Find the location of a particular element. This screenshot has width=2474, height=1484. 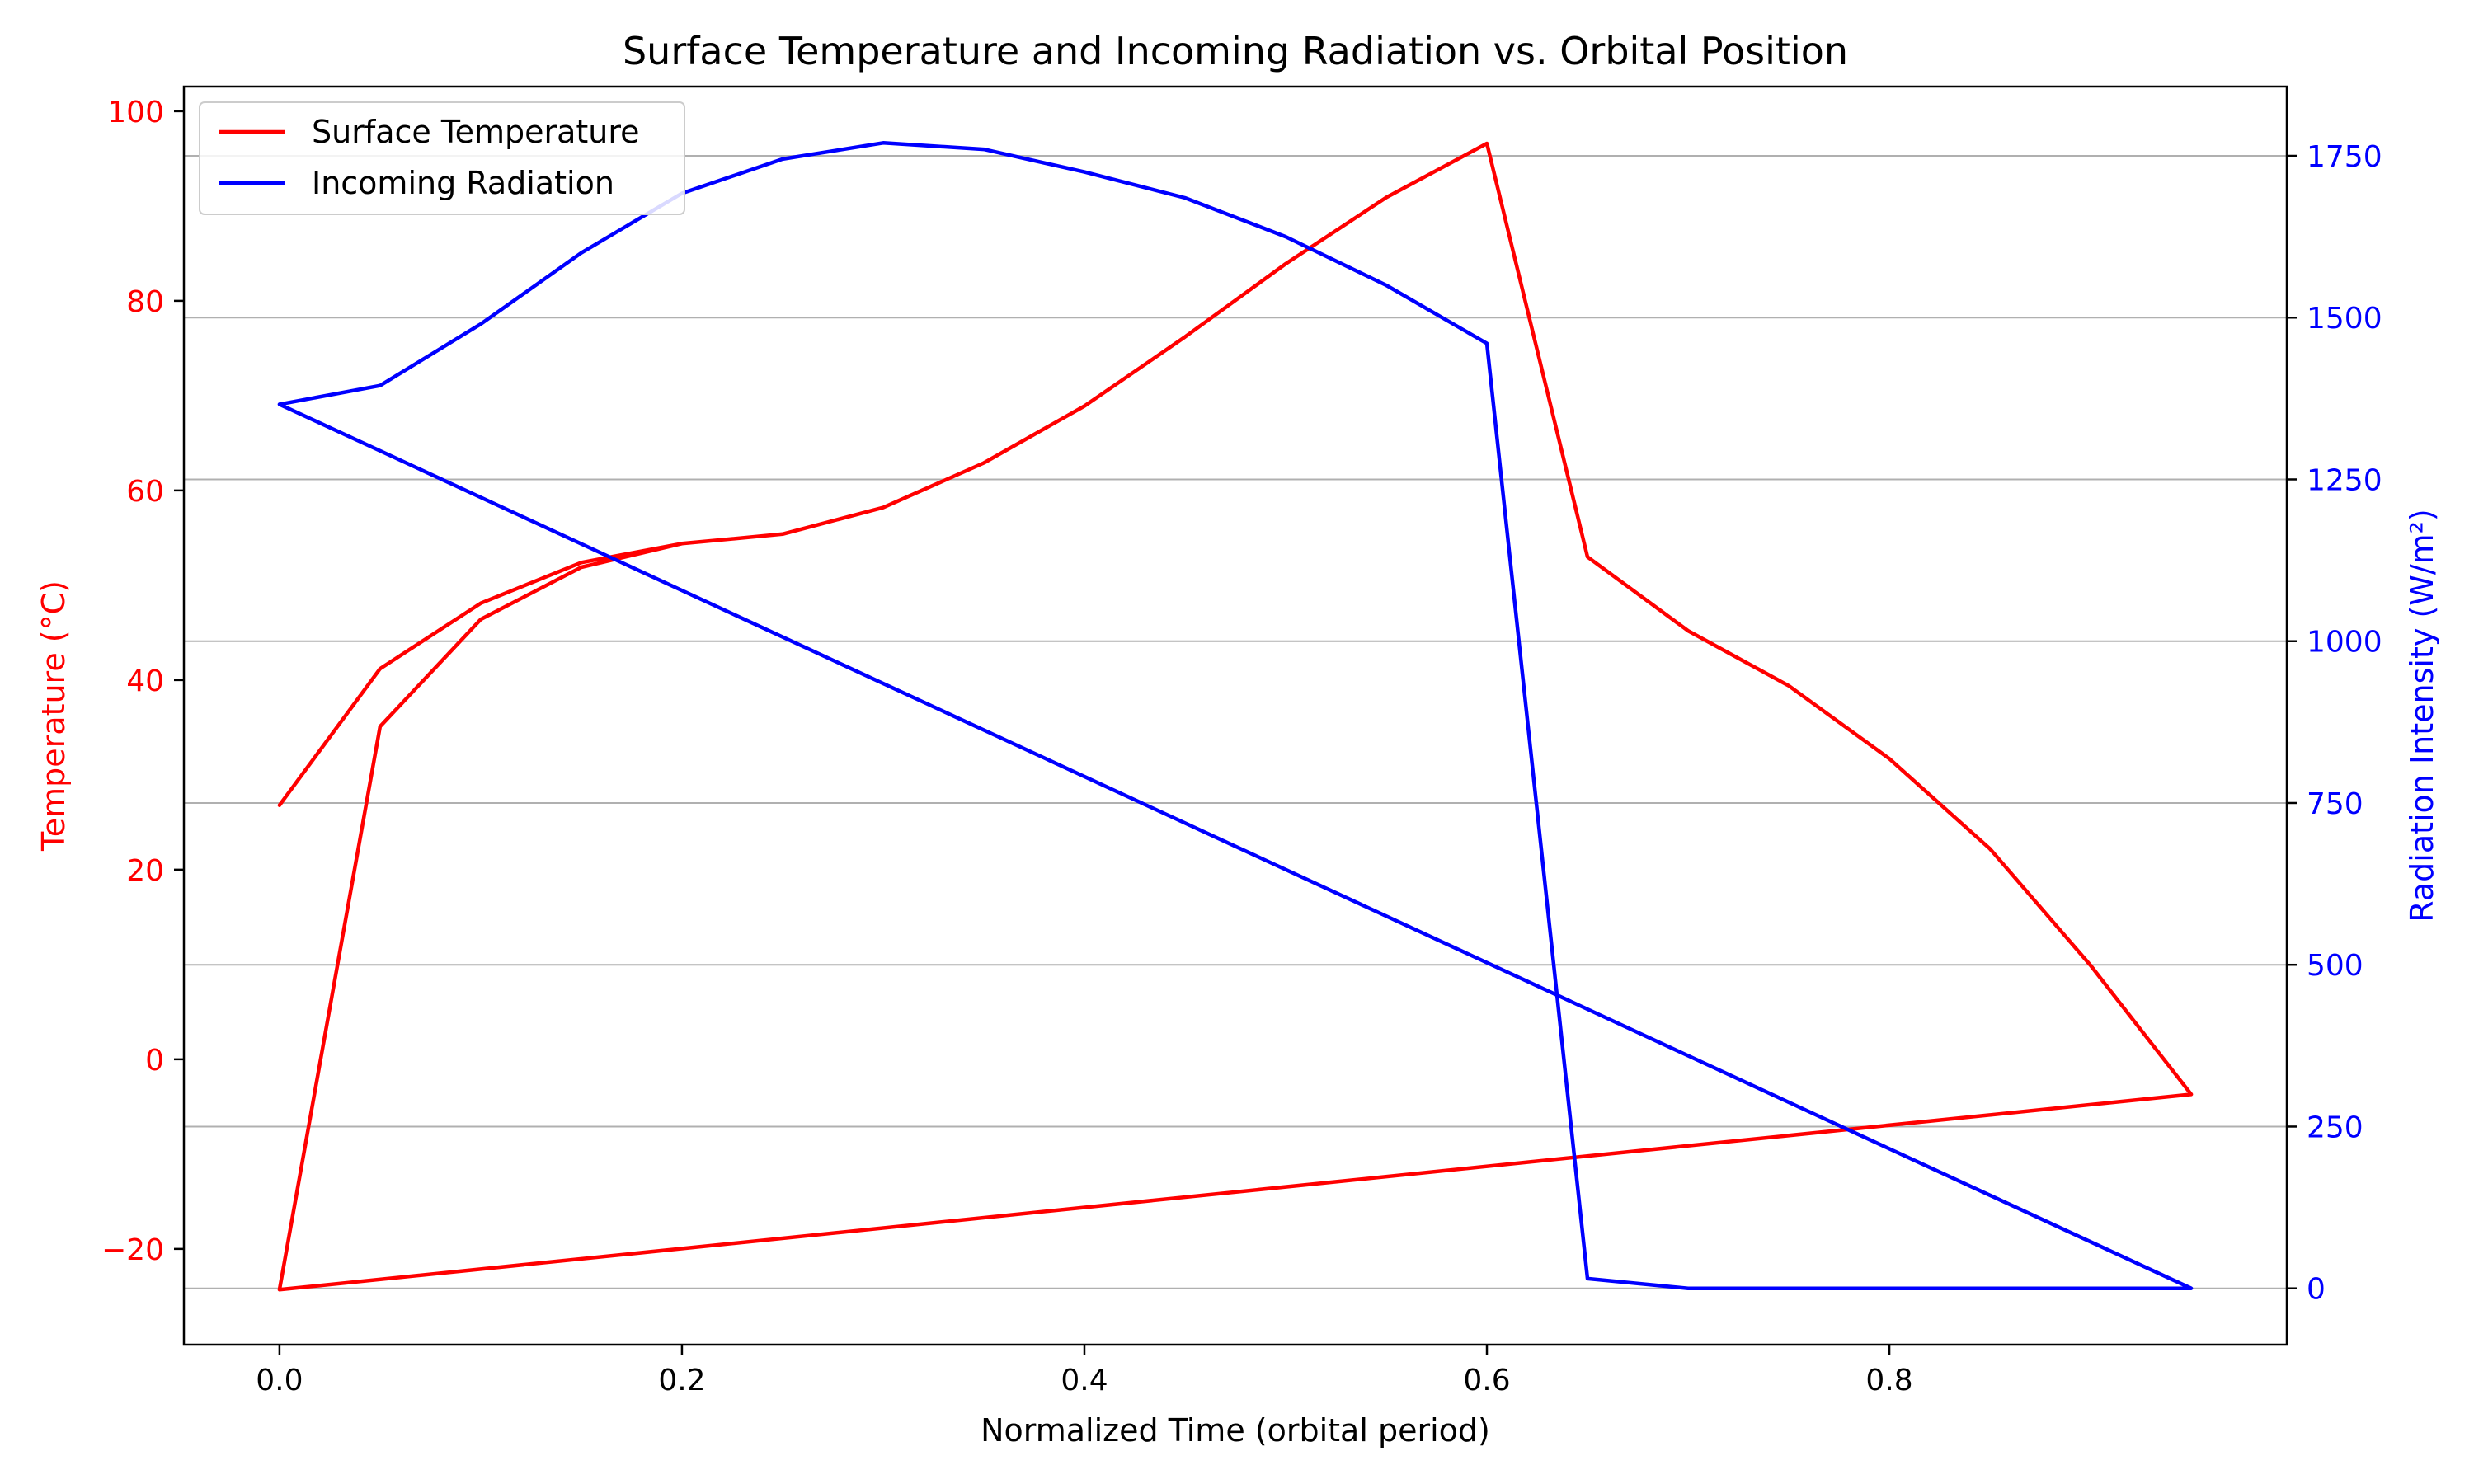

legend-label-temperature: Surface Temperature is located at coordinates (476, 132).